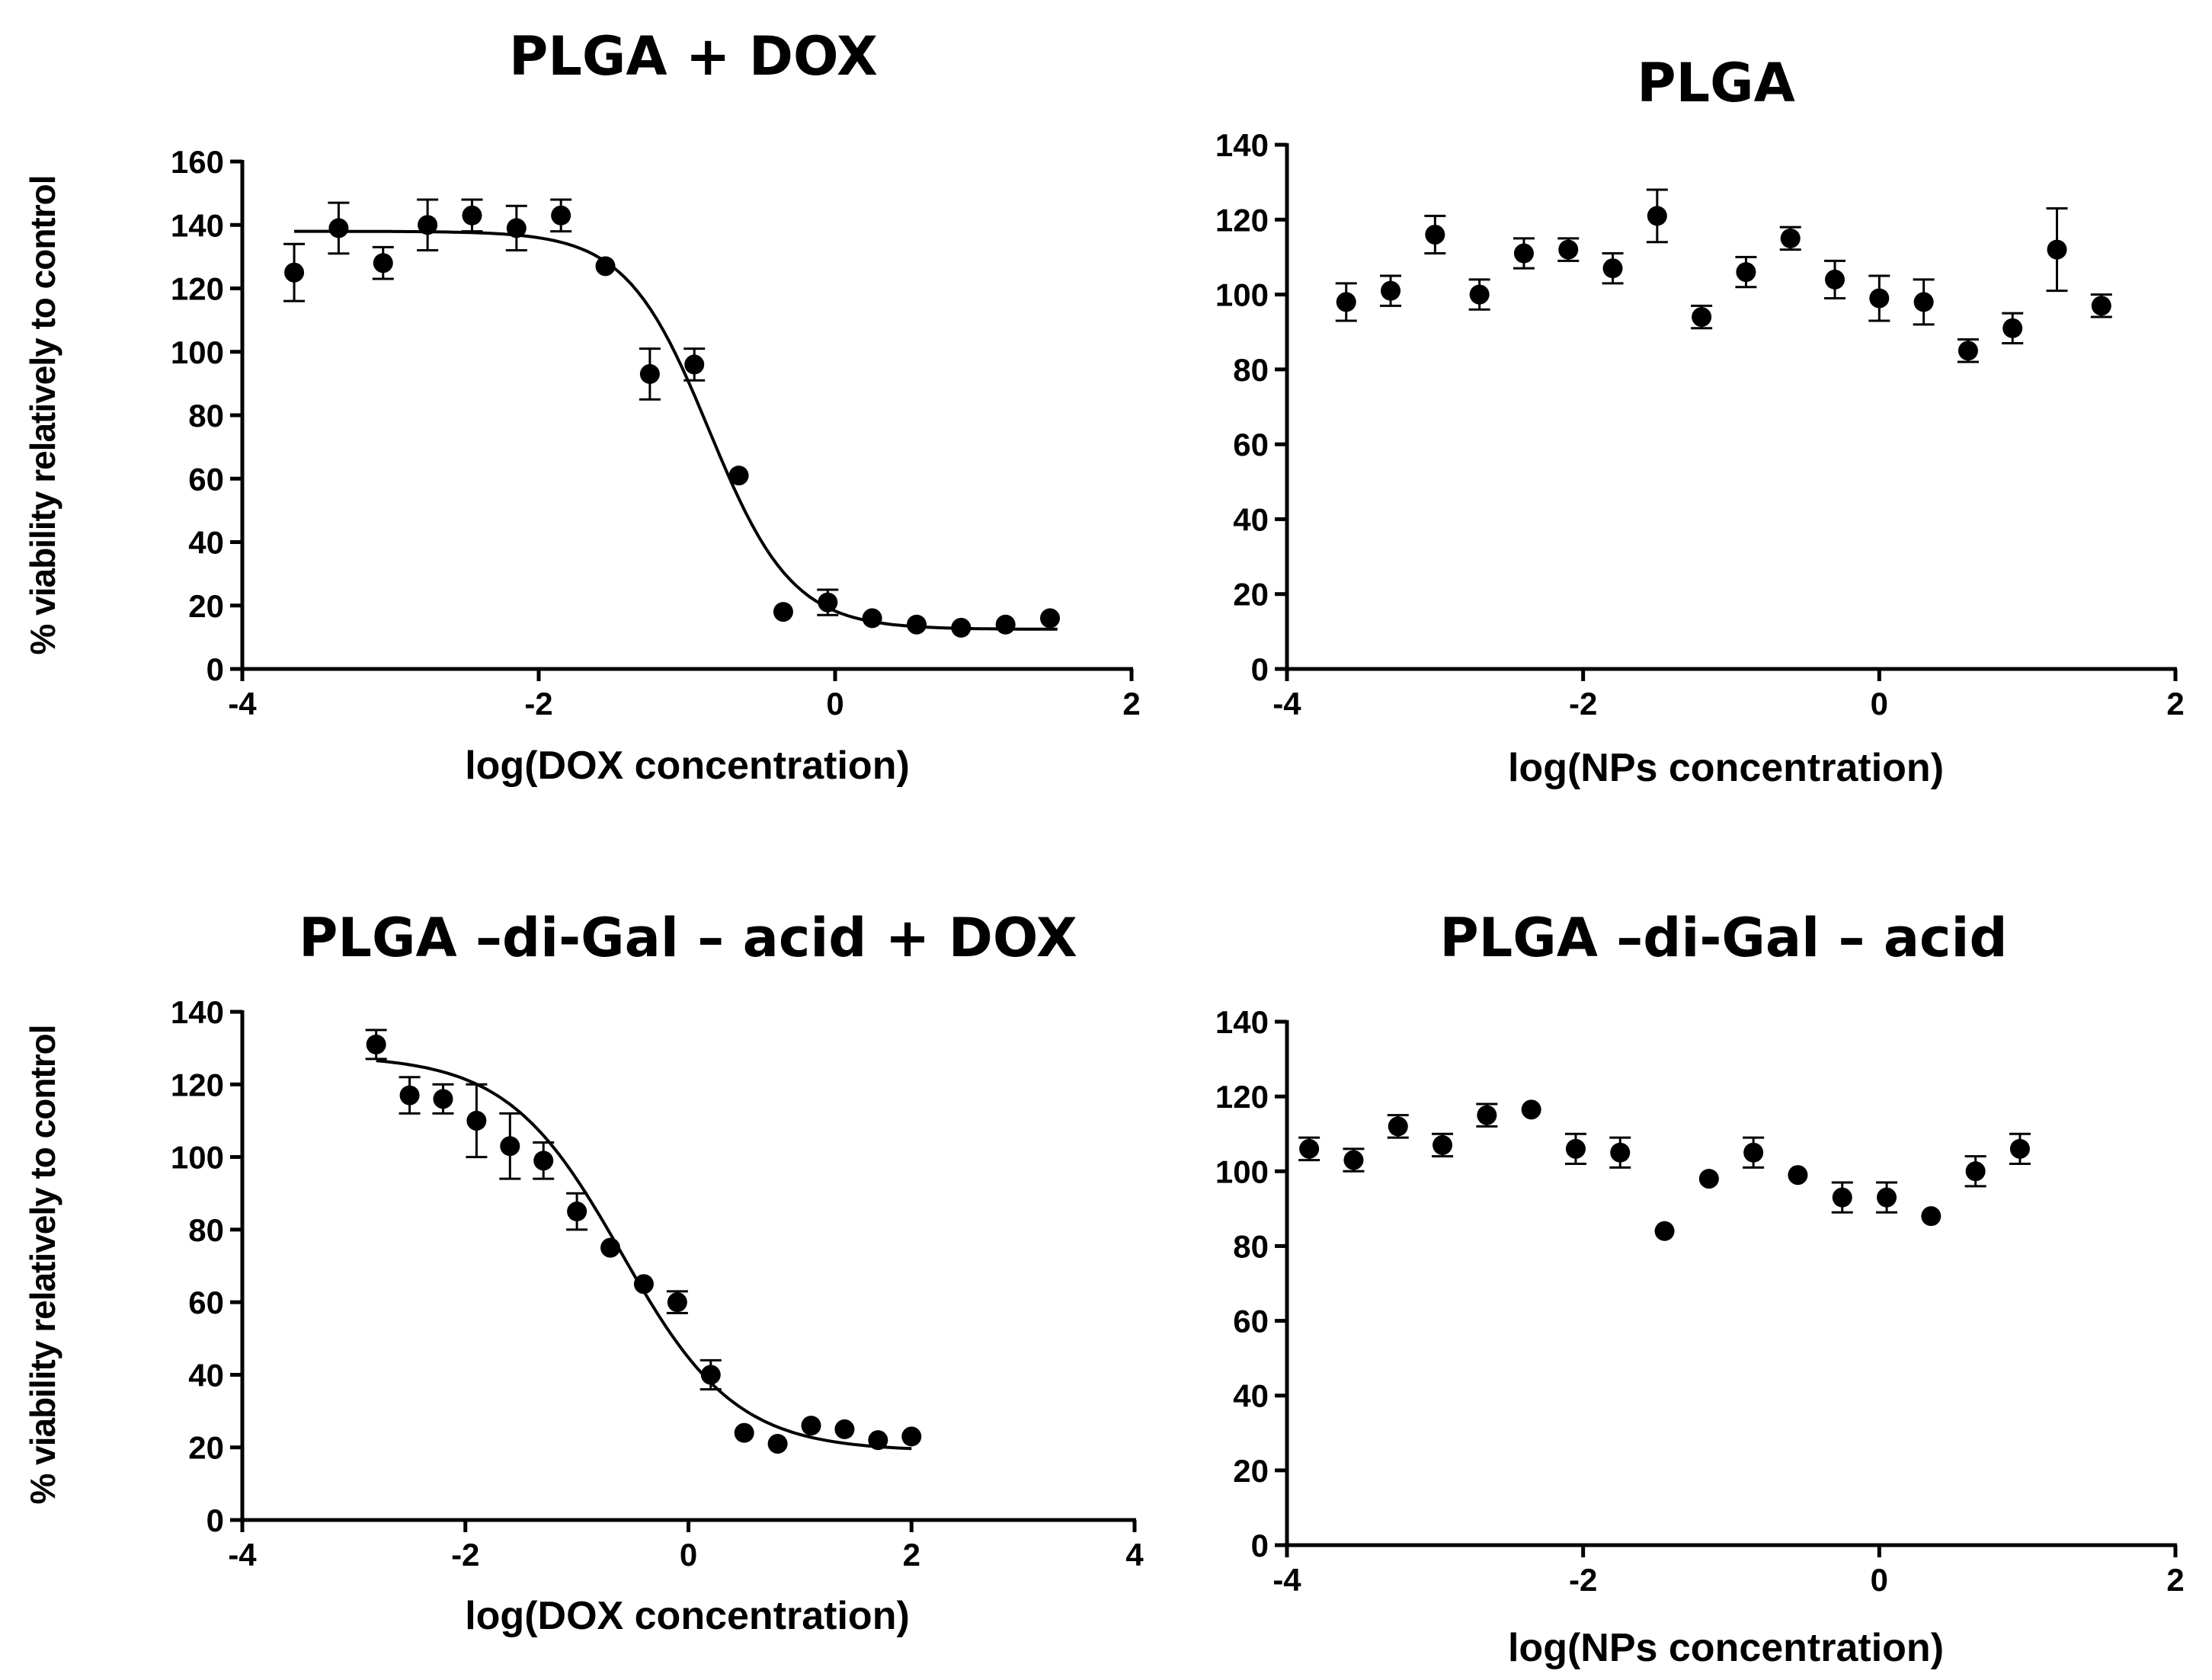  Describe the element at coordinates (687, 766) in the screenshot. I see `x-axis-label: log(DOX concentration)` at that location.